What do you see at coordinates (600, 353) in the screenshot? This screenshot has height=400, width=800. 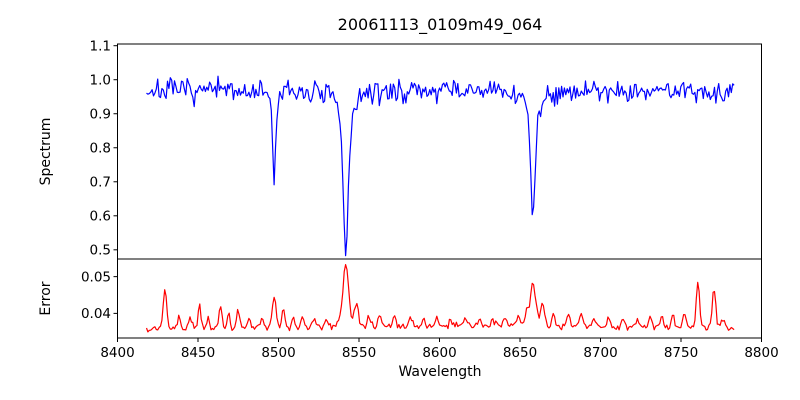 I see `x-tick-label: 8700` at bounding box center [600, 353].